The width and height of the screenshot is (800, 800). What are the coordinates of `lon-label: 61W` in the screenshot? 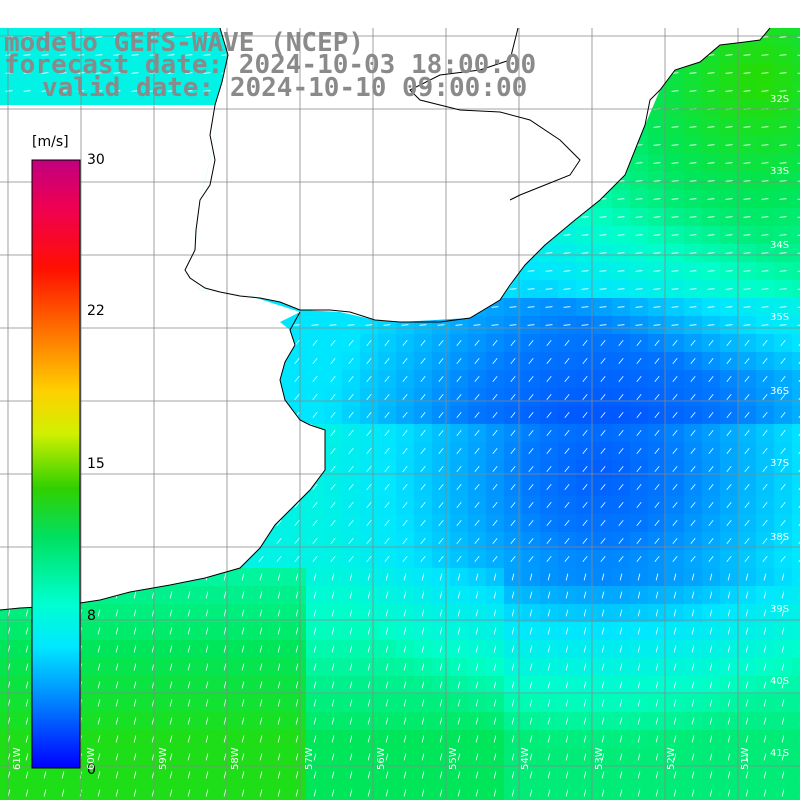 It's located at (17, 758).